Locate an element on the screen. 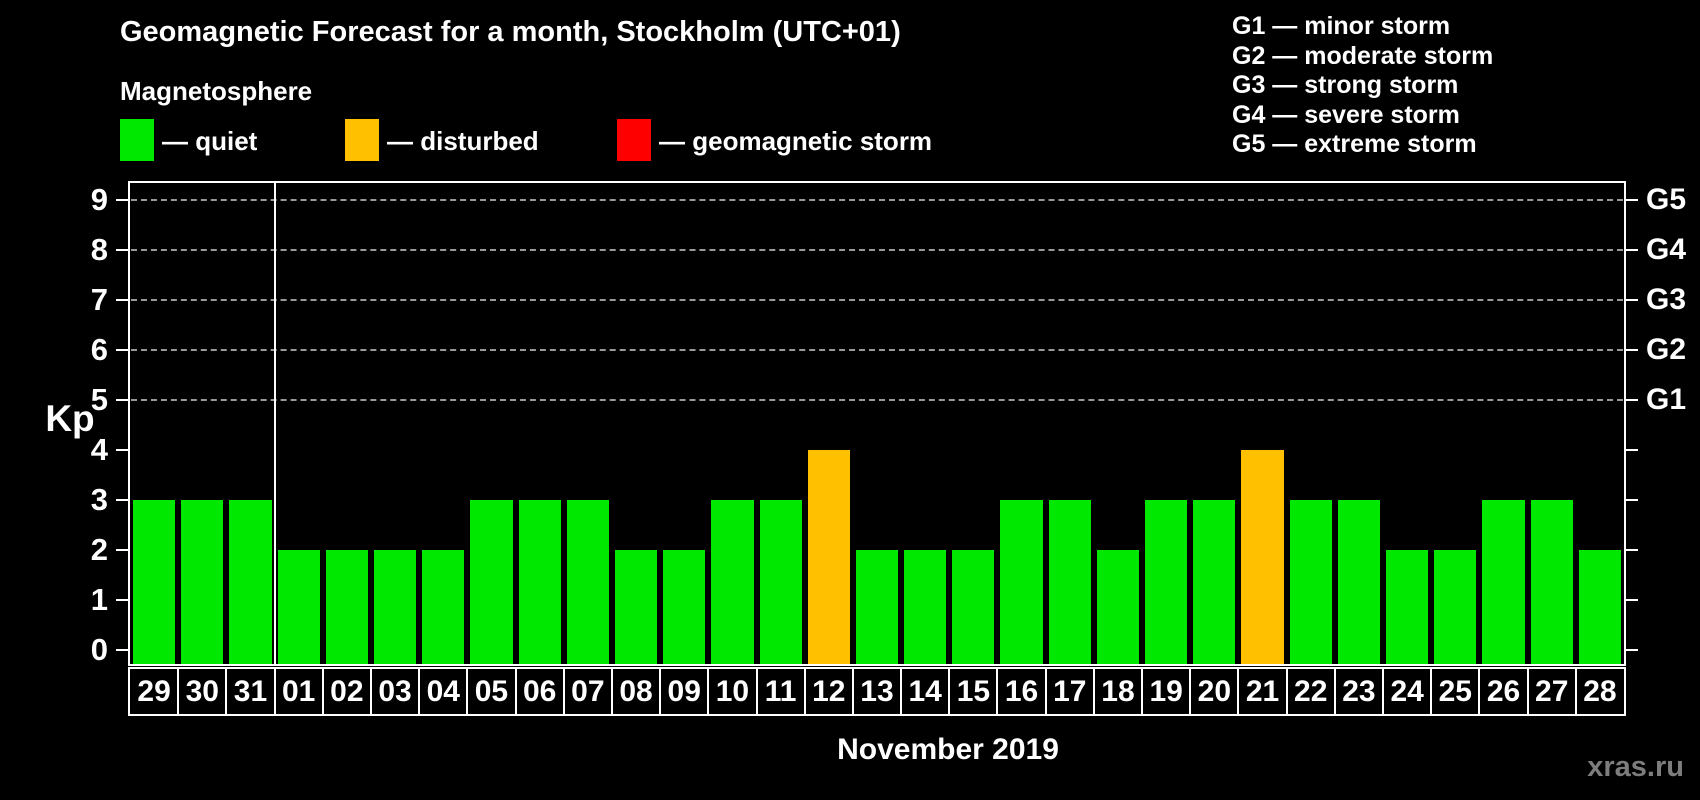 The image size is (1700, 800). day-label-28: 28 is located at coordinates (1600, 691).